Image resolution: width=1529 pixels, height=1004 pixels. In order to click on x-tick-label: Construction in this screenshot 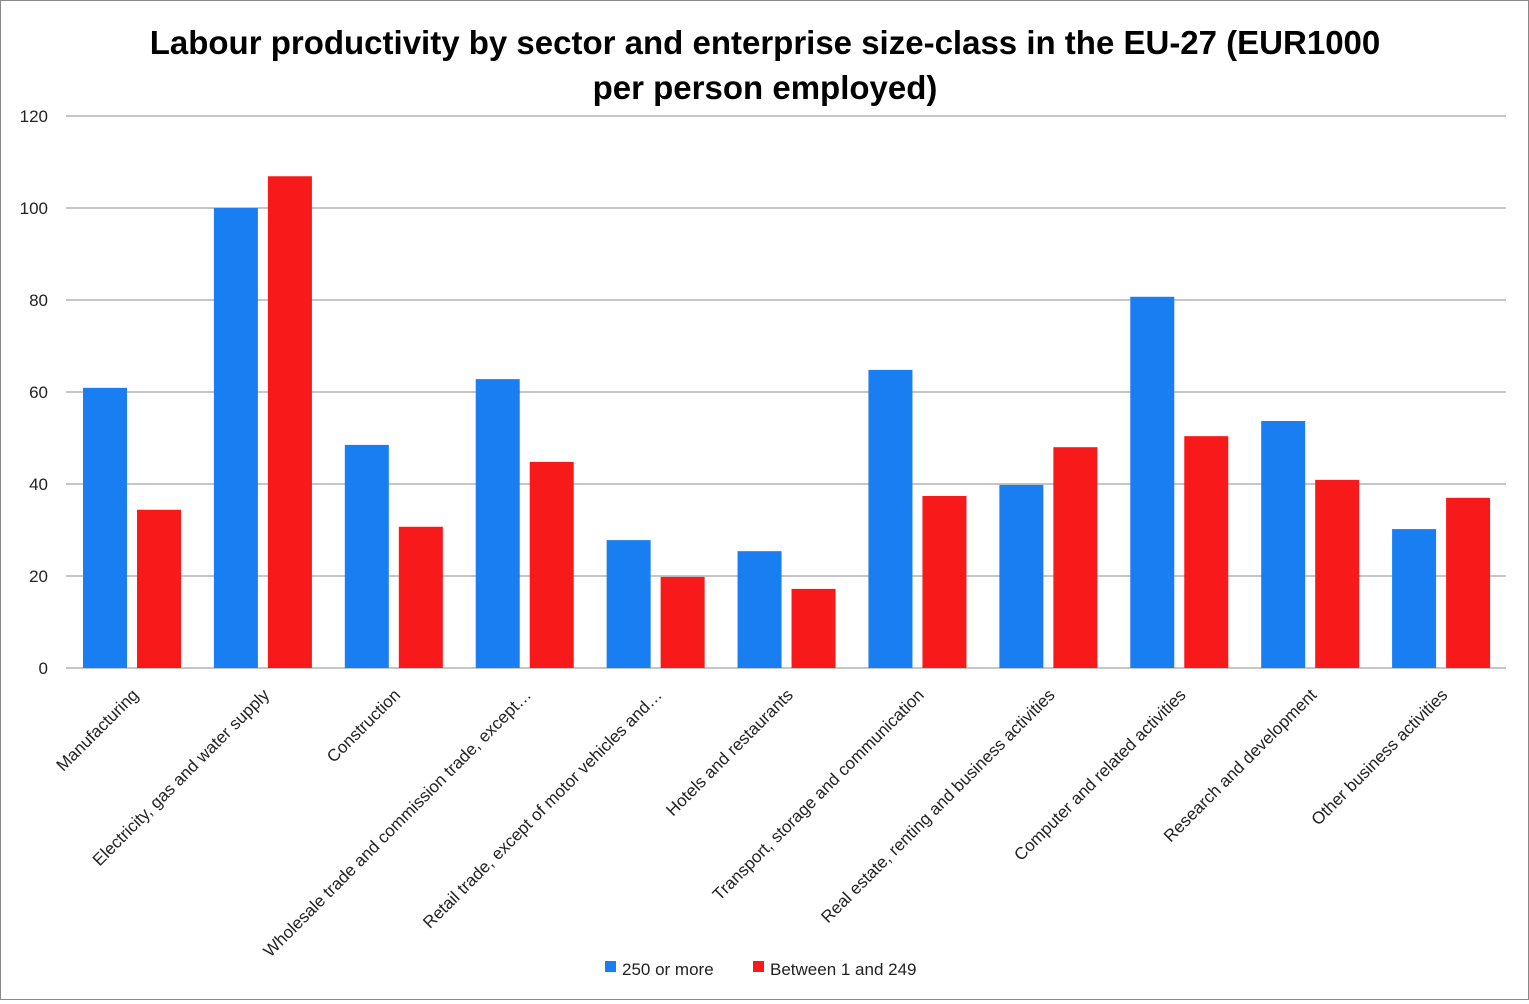, I will do `click(363, 725)`.